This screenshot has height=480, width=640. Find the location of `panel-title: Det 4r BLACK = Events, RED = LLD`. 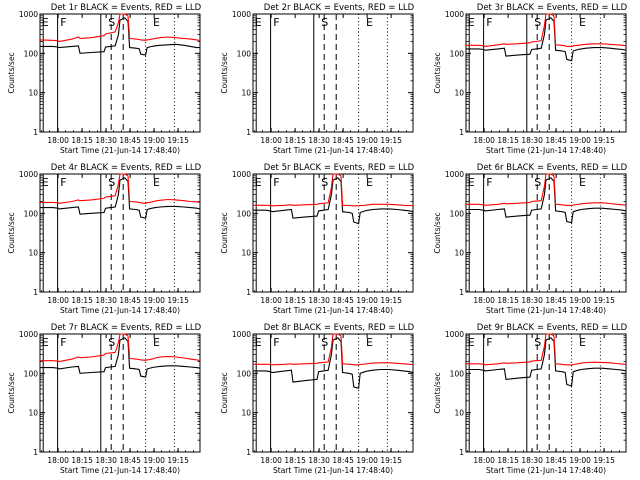

panel-title: Det 4r BLACK = Events, RED = LLD is located at coordinates (126, 168).